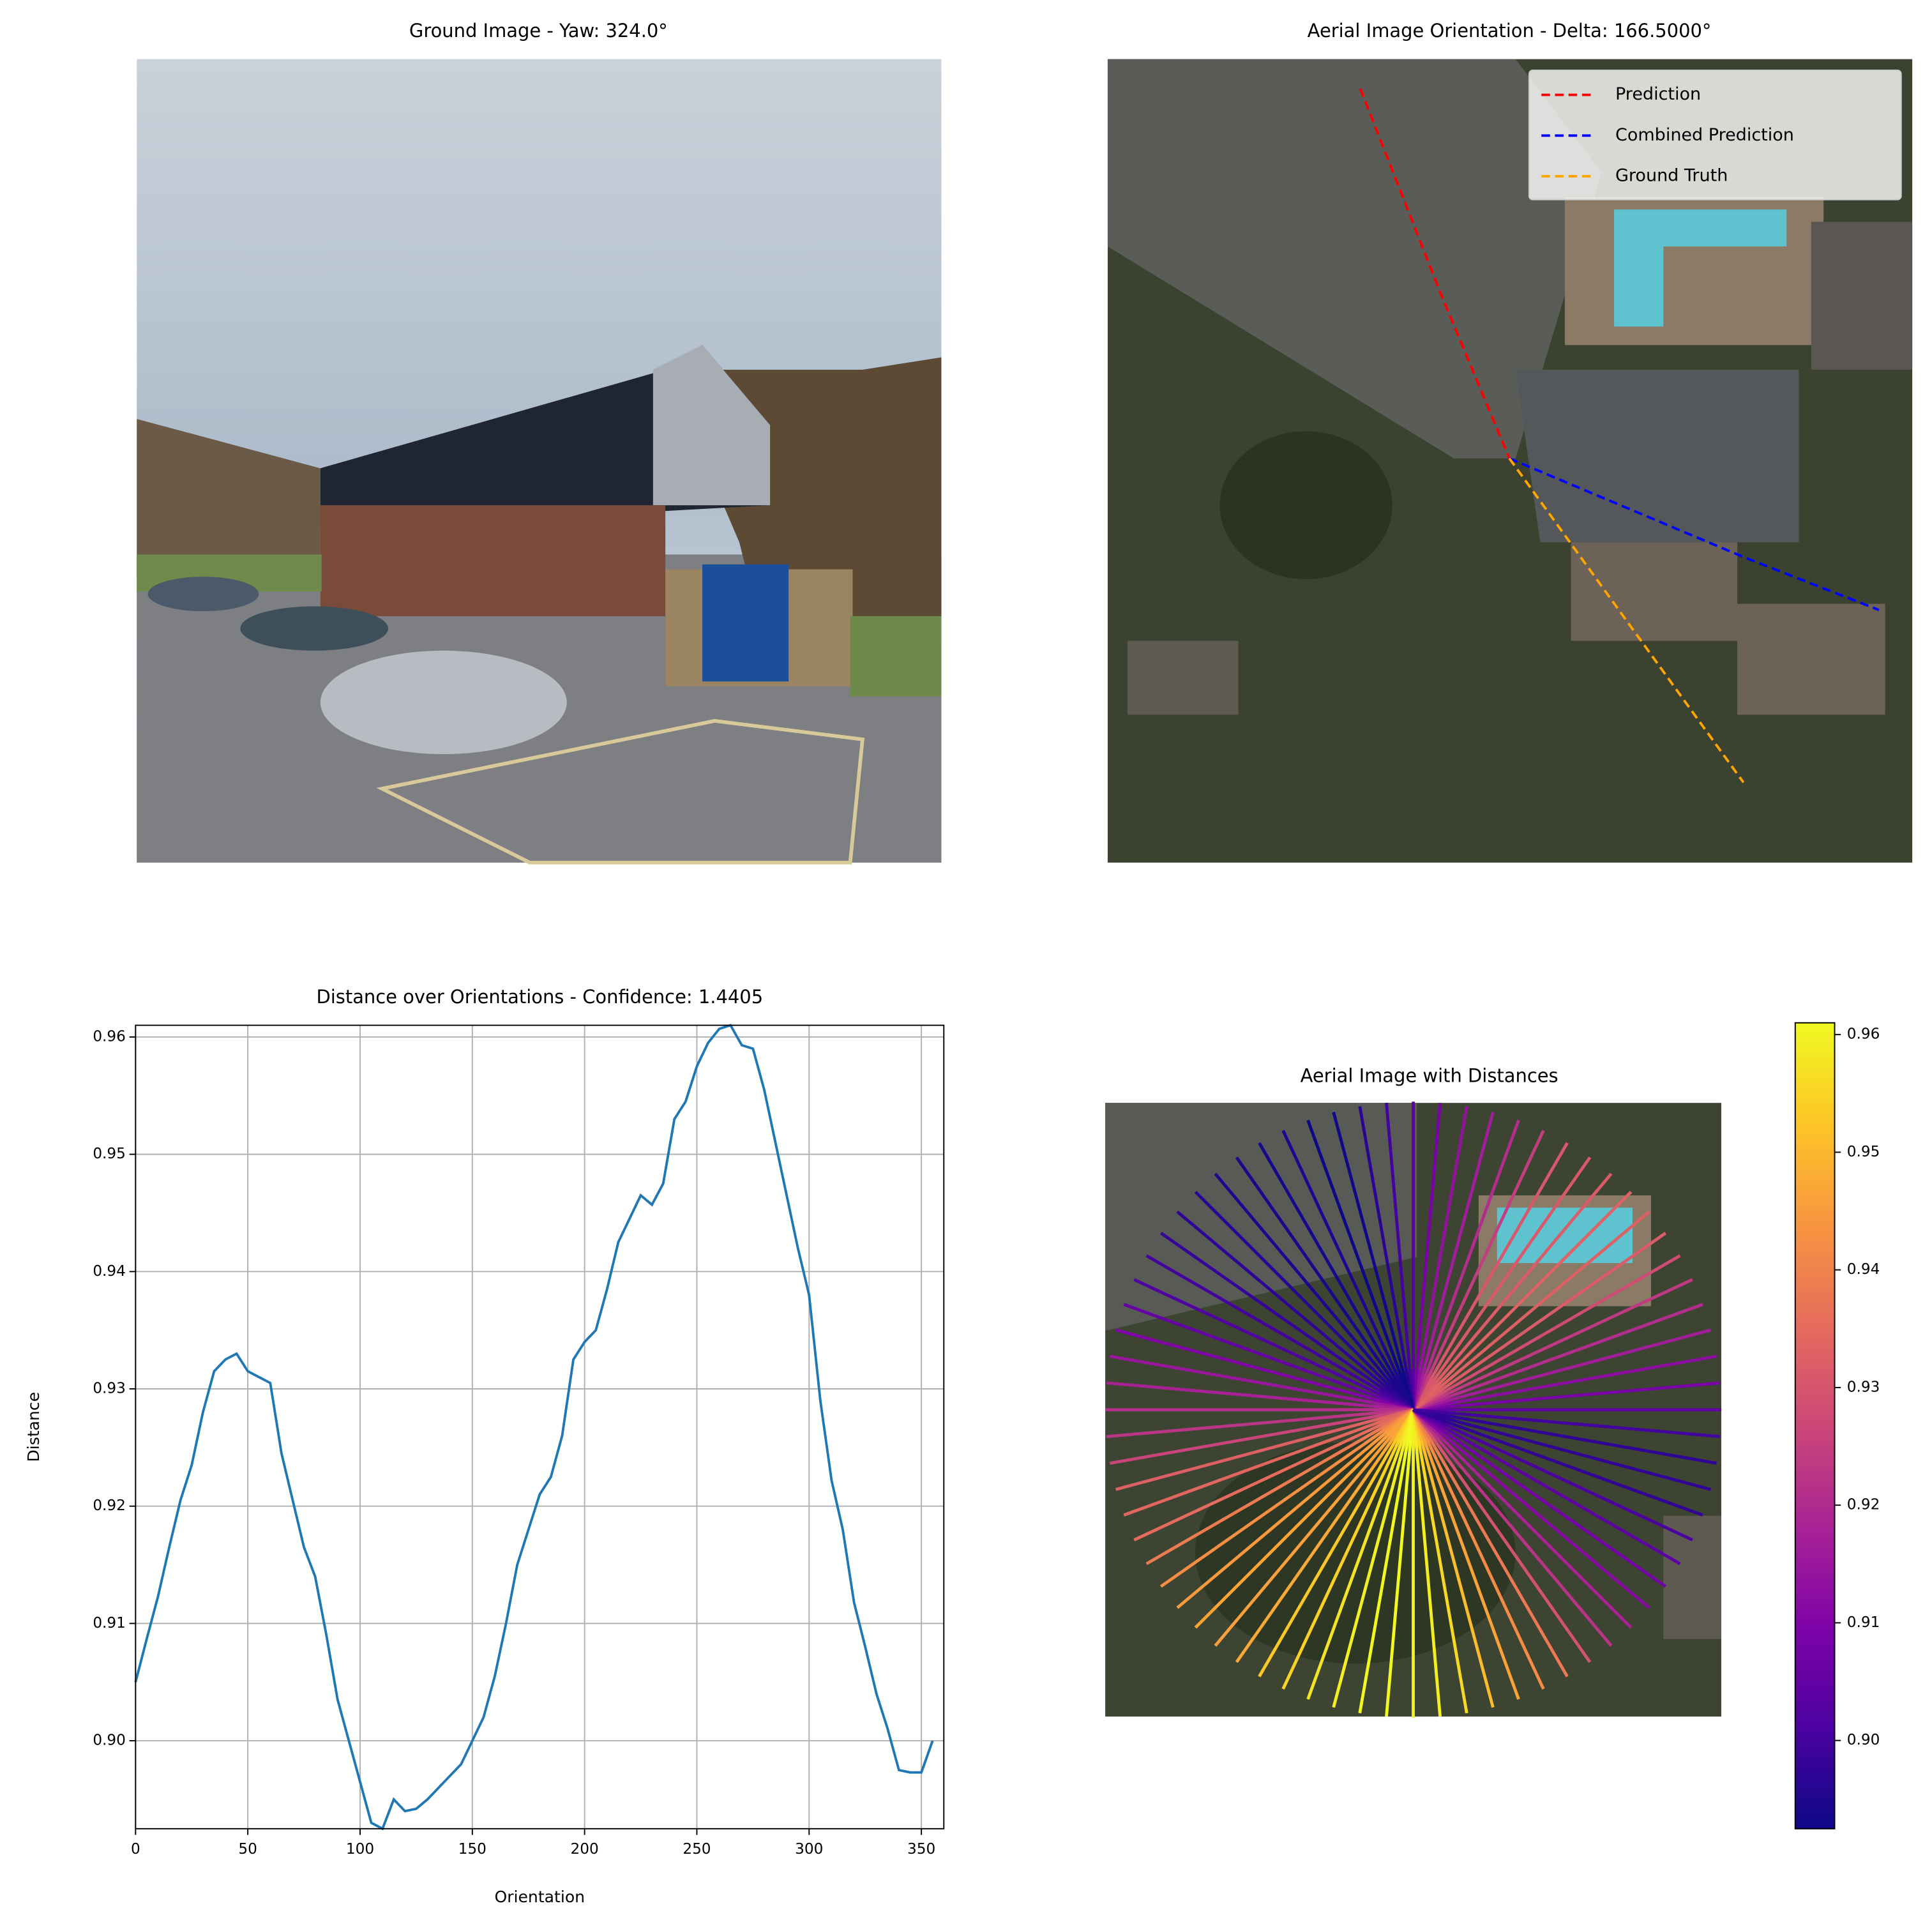 This screenshot has height=1931, width=1932. I want to click on legend-label: Combined Prediction, so click(1704, 135).